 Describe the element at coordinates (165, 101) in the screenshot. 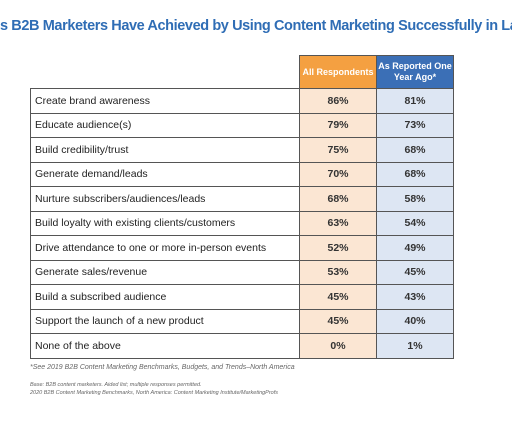

I see `row-label: Create brand awareness` at that location.